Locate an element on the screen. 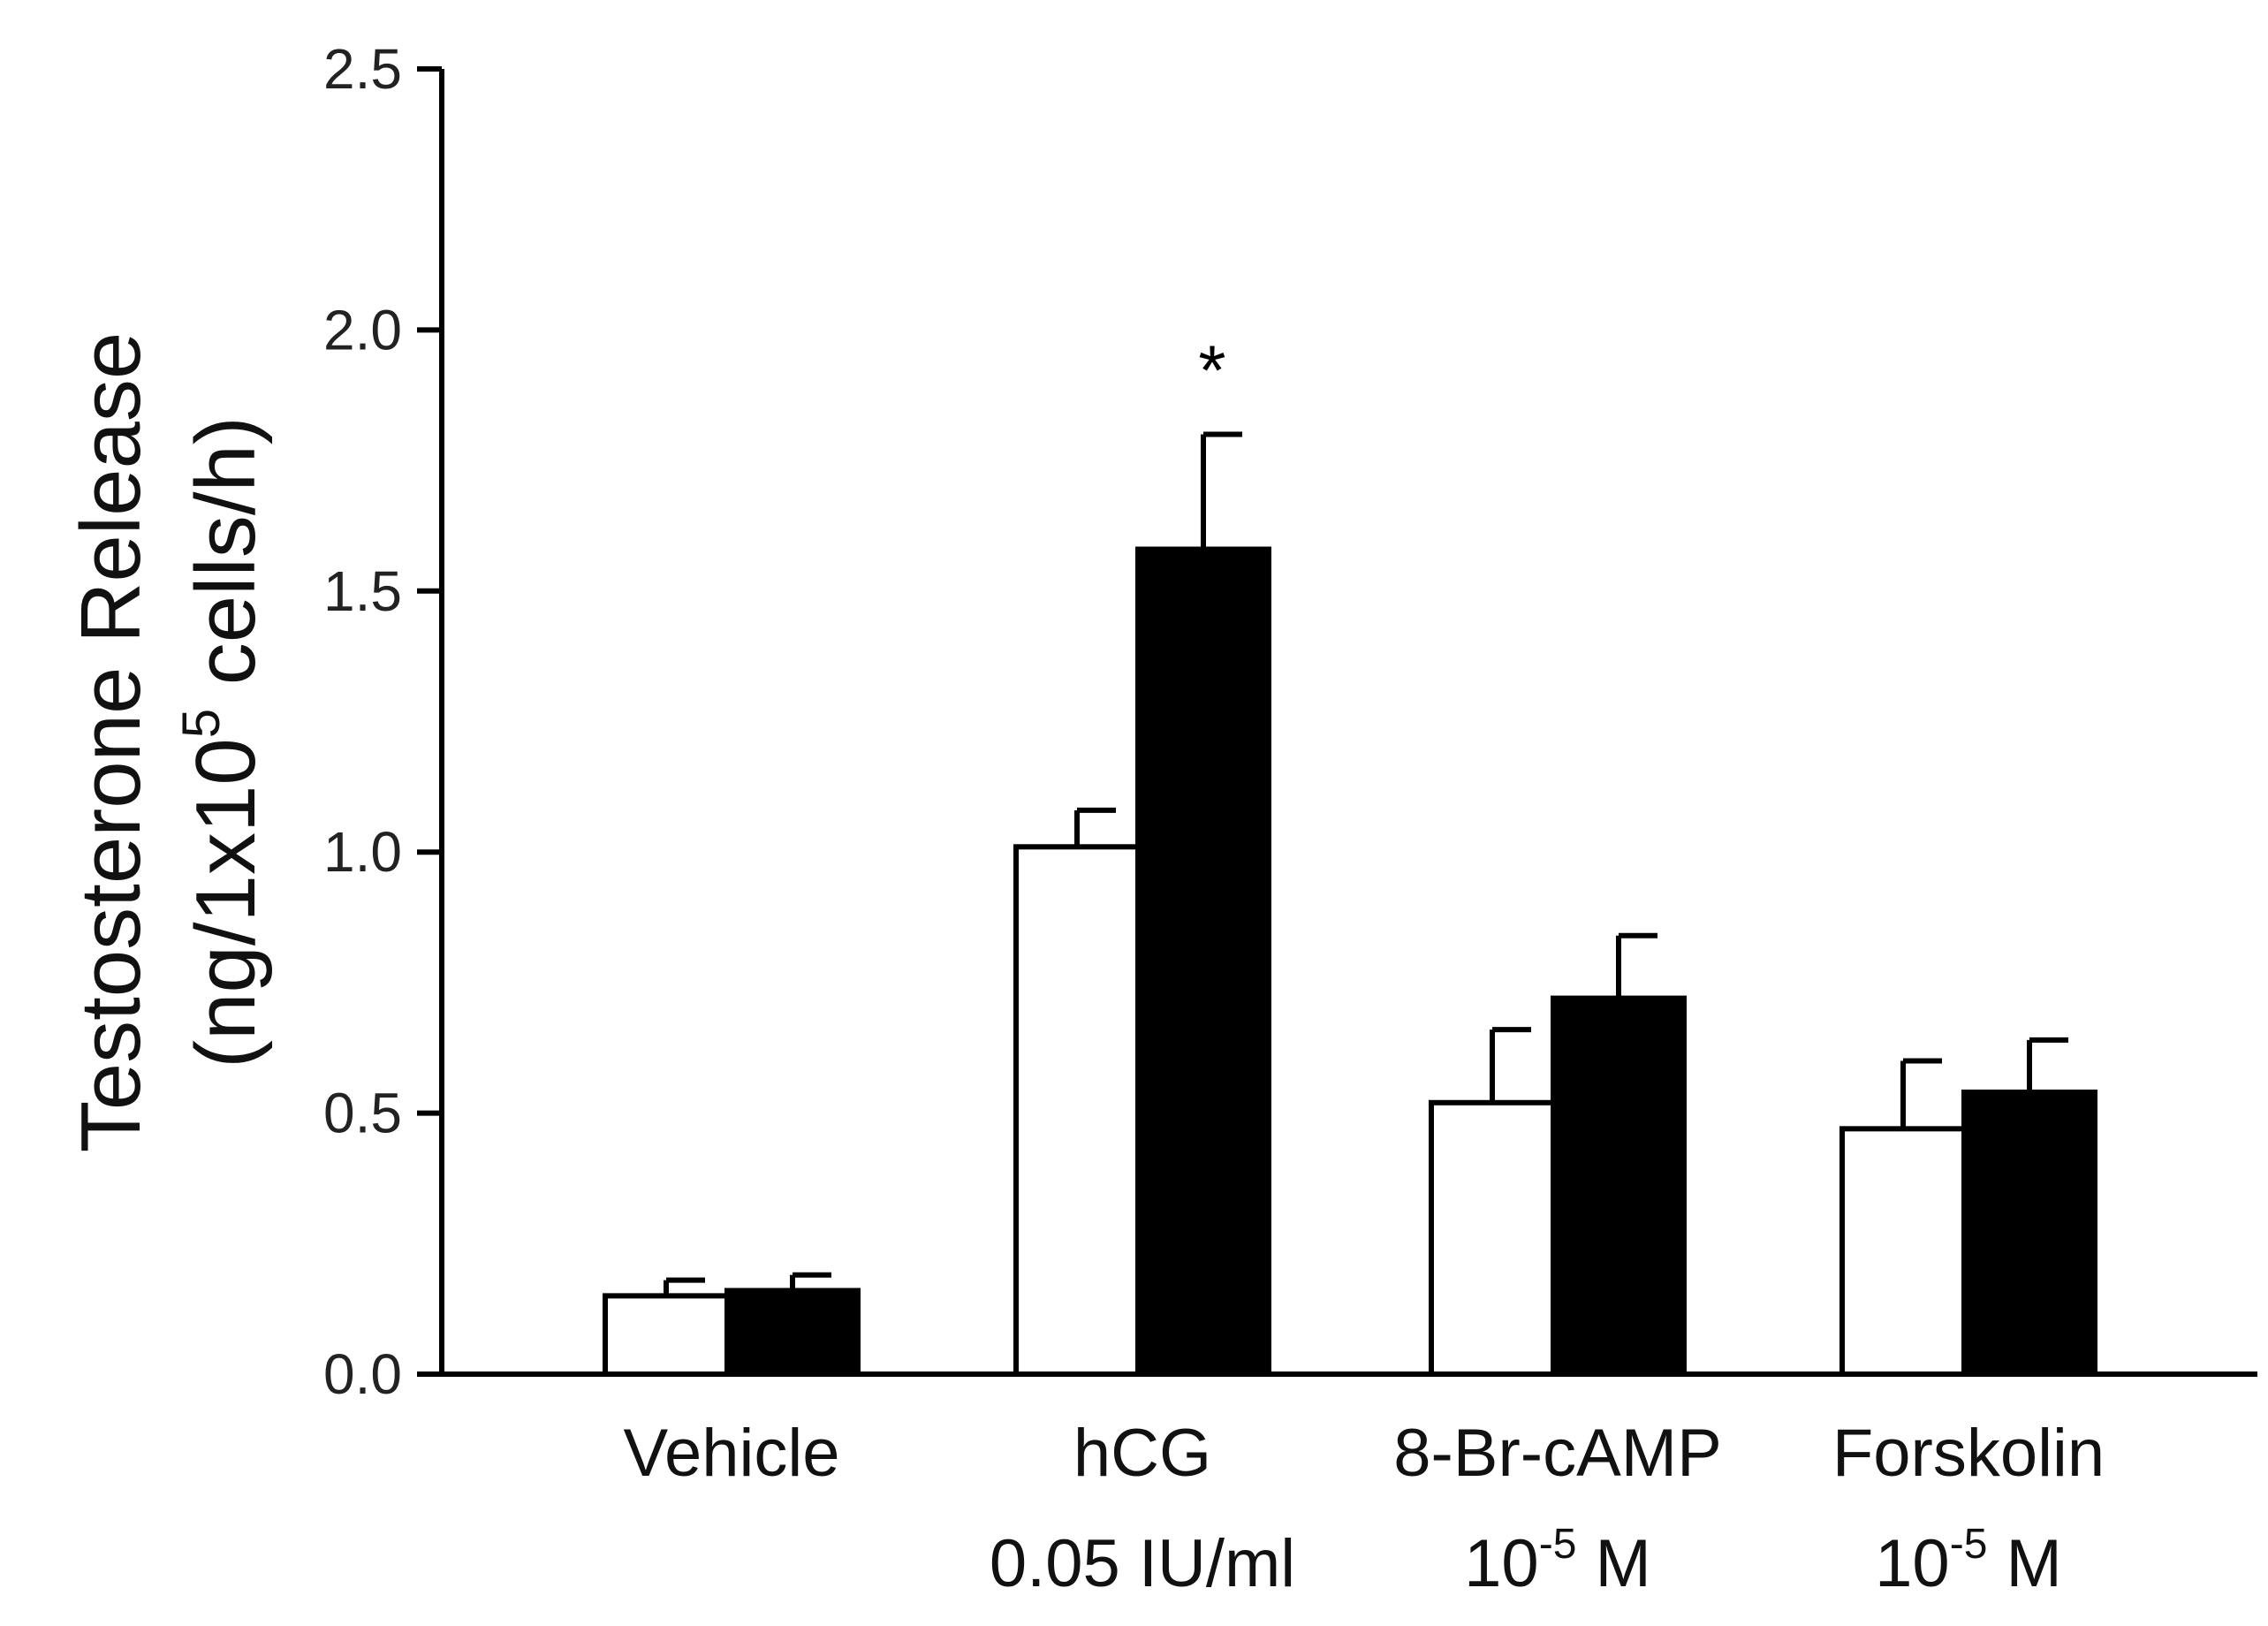 This screenshot has width=2268, height=1626. category-label: 8-Br-cAMP is located at coordinates (1557, 1453).